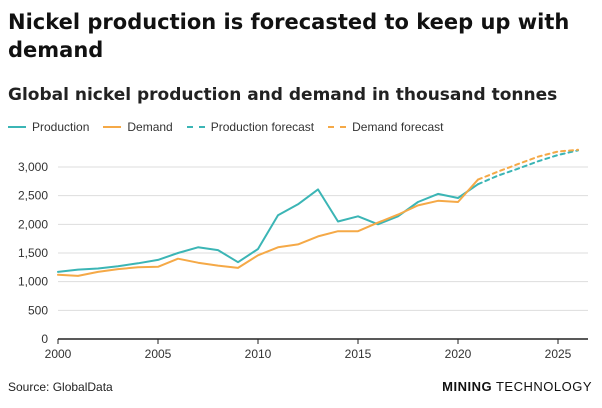  What do you see at coordinates (150, 127) in the screenshot?
I see `legend-label-demand: Demand` at bounding box center [150, 127].